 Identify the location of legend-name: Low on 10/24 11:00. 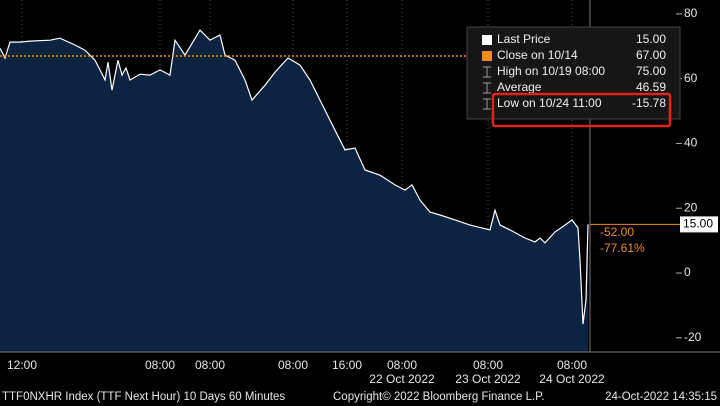
(549, 103).